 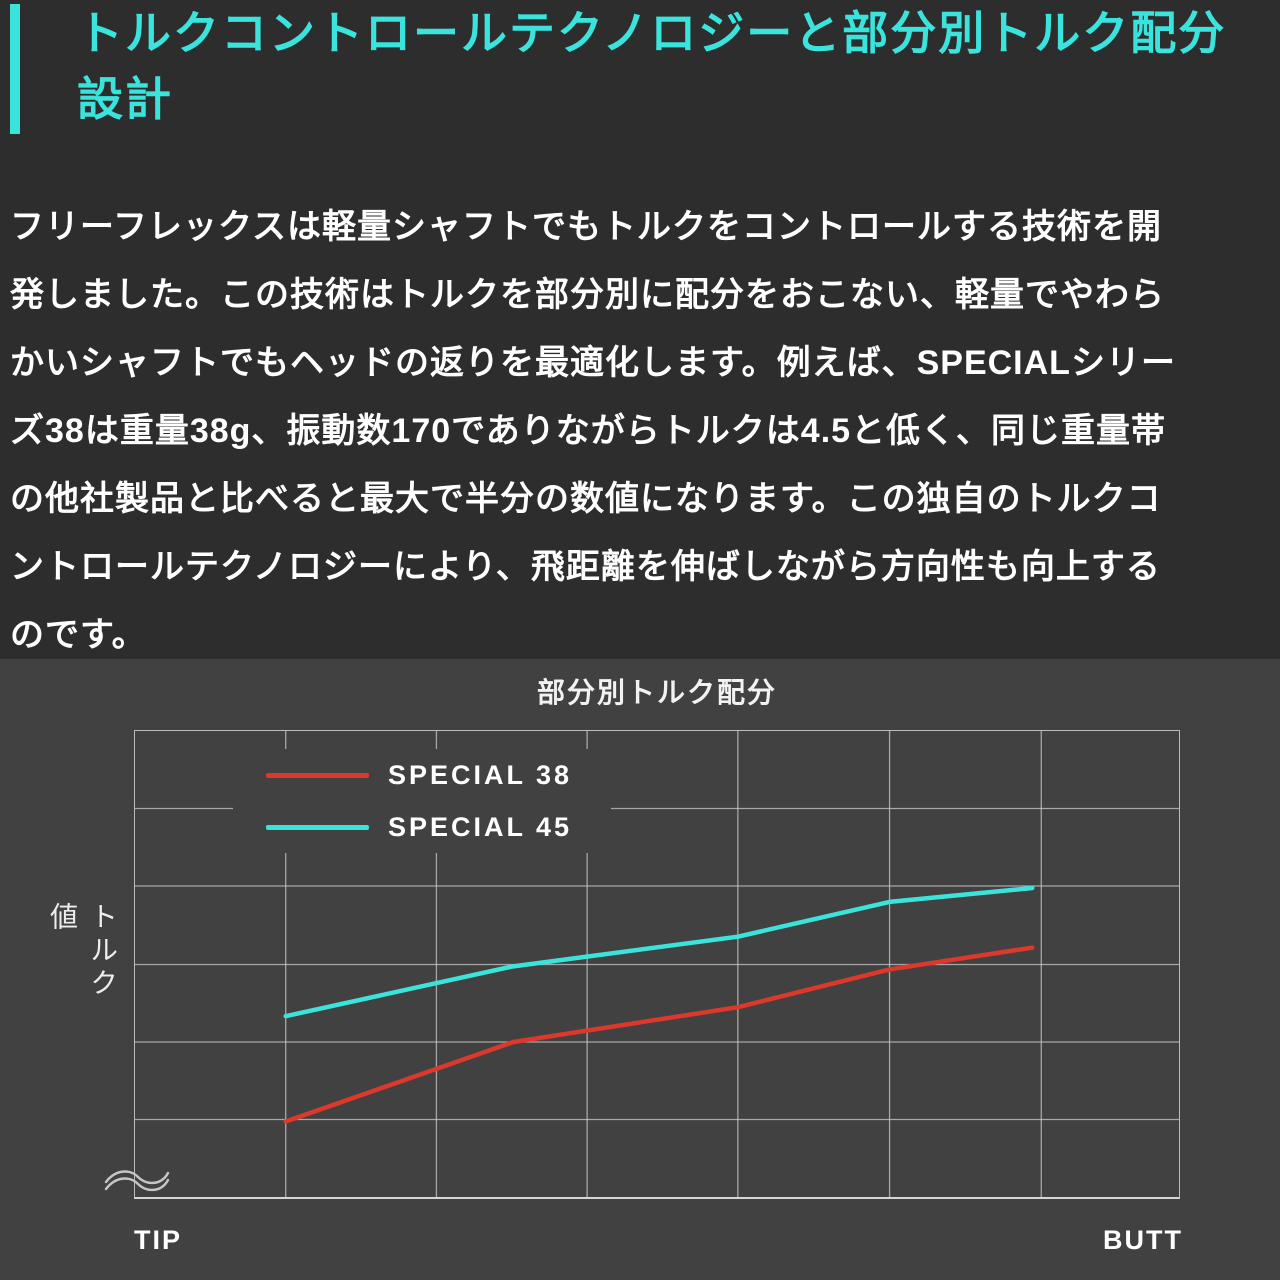 What do you see at coordinates (658, 1240) in the screenshot?
I see `x-axis-labels: TIP BUTT` at bounding box center [658, 1240].